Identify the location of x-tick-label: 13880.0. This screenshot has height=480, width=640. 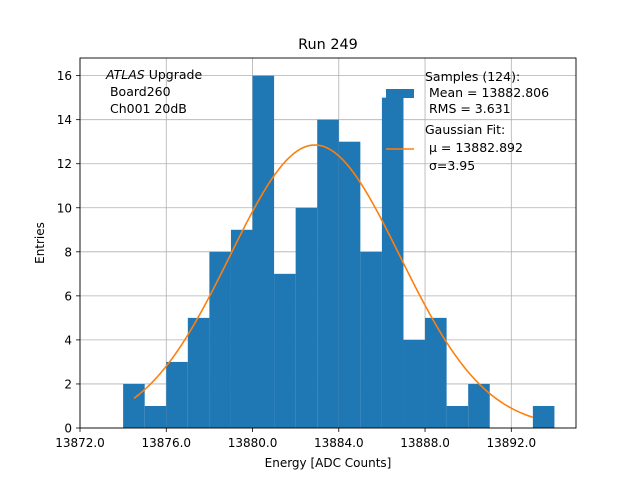
(253, 443).